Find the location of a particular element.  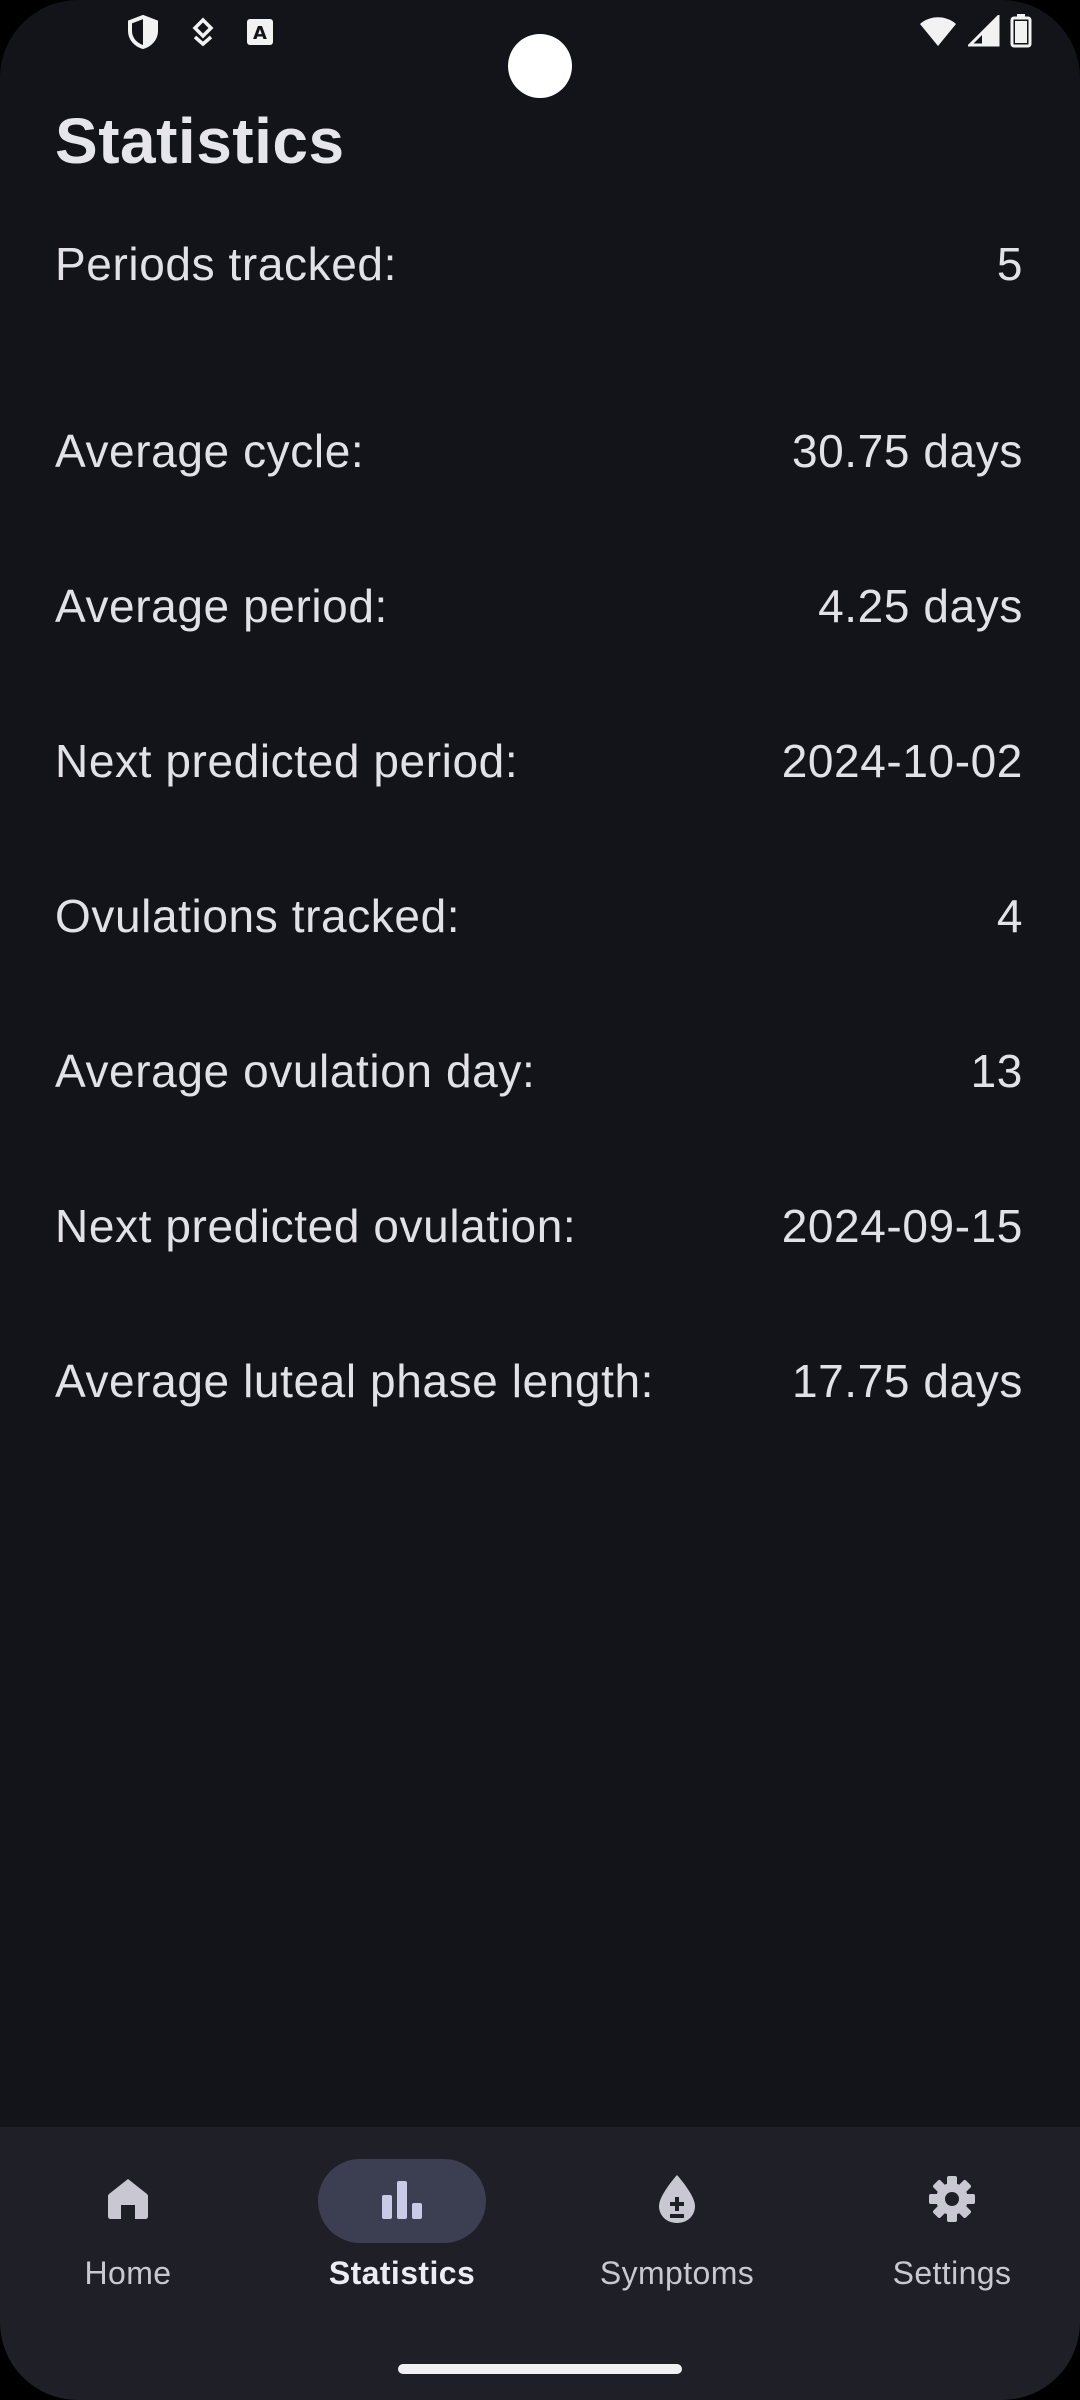

drop-plus-minus-icon is located at coordinates (677, 2201).